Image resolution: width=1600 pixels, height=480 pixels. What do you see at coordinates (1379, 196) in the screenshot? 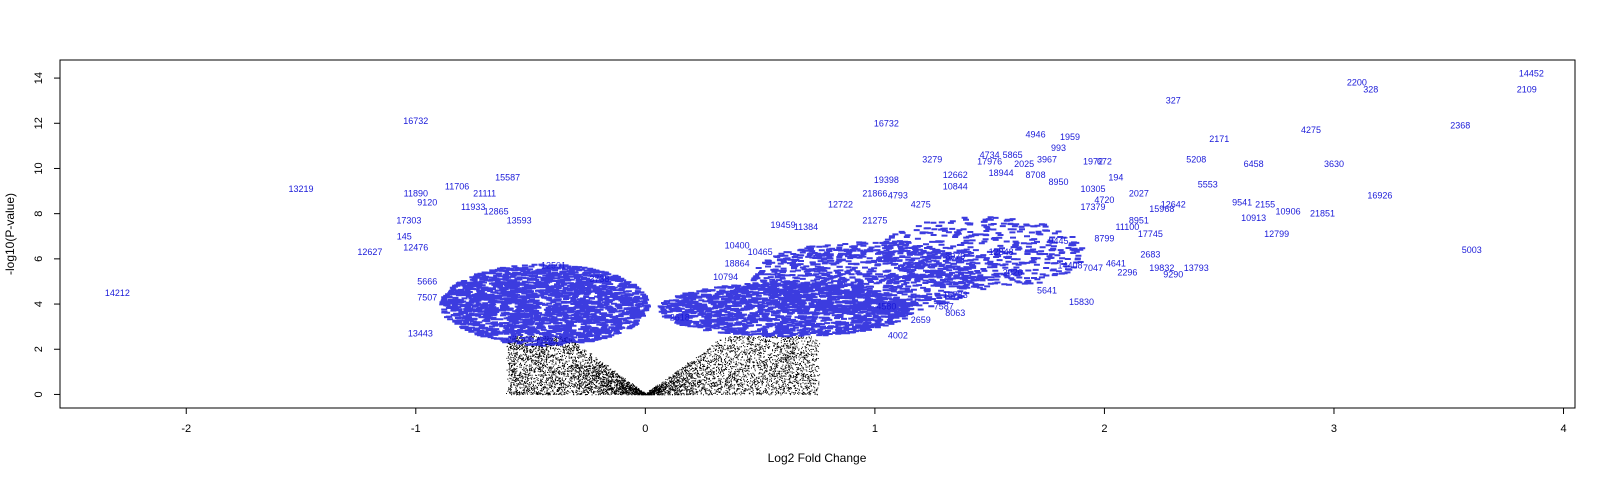
I see `gene-label: 16926` at bounding box center [1379, 196].